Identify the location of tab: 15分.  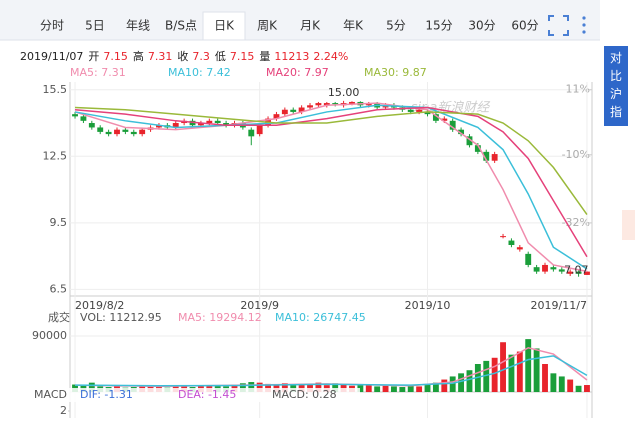
(438, 26).